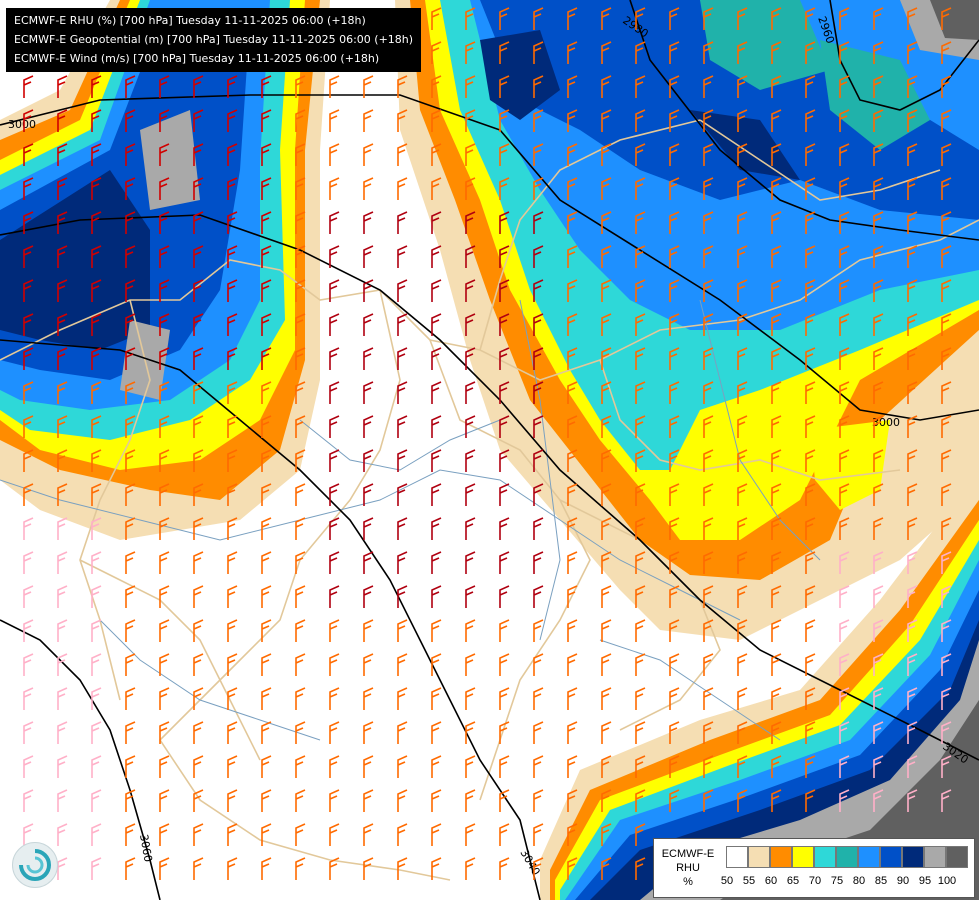 The height and width of the screenshot is (900, 979). I want to click on contour-label: 3060, so click(146, 848).